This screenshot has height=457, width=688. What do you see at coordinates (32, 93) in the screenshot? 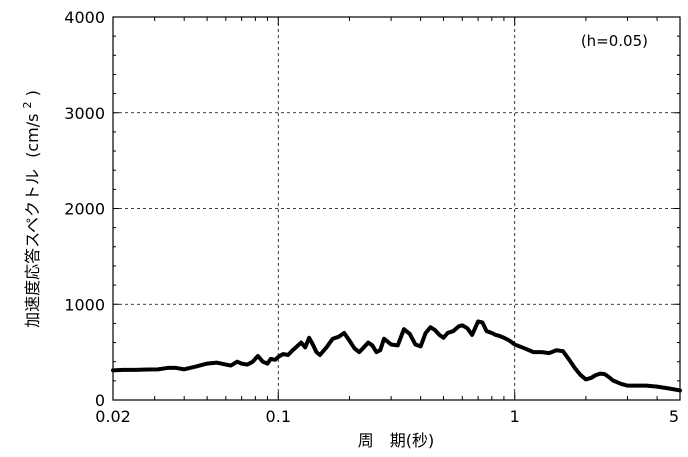
I see `y-axis-label-close: )` at bounding box center [32, 93].